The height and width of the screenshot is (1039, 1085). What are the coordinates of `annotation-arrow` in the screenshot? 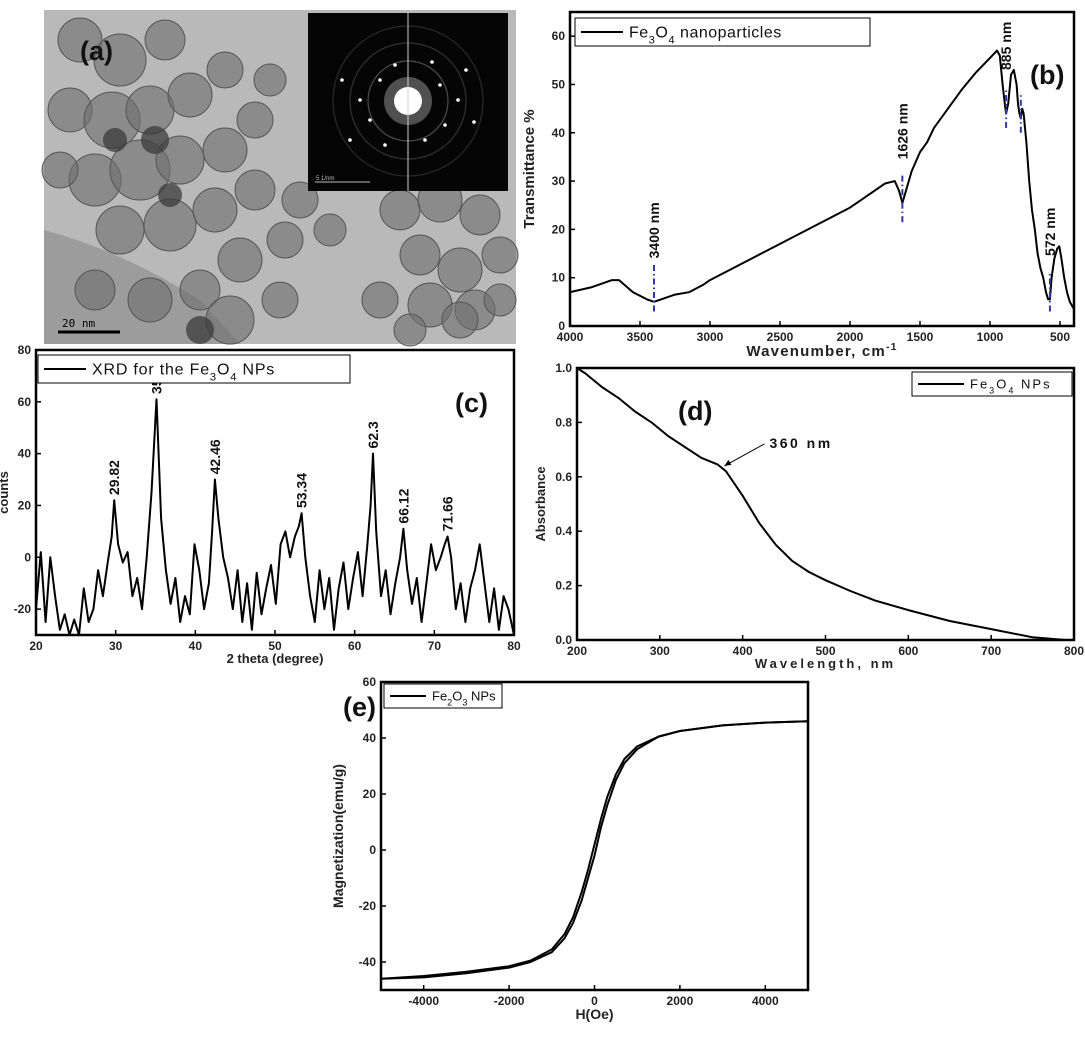 It's located at (744, 455).